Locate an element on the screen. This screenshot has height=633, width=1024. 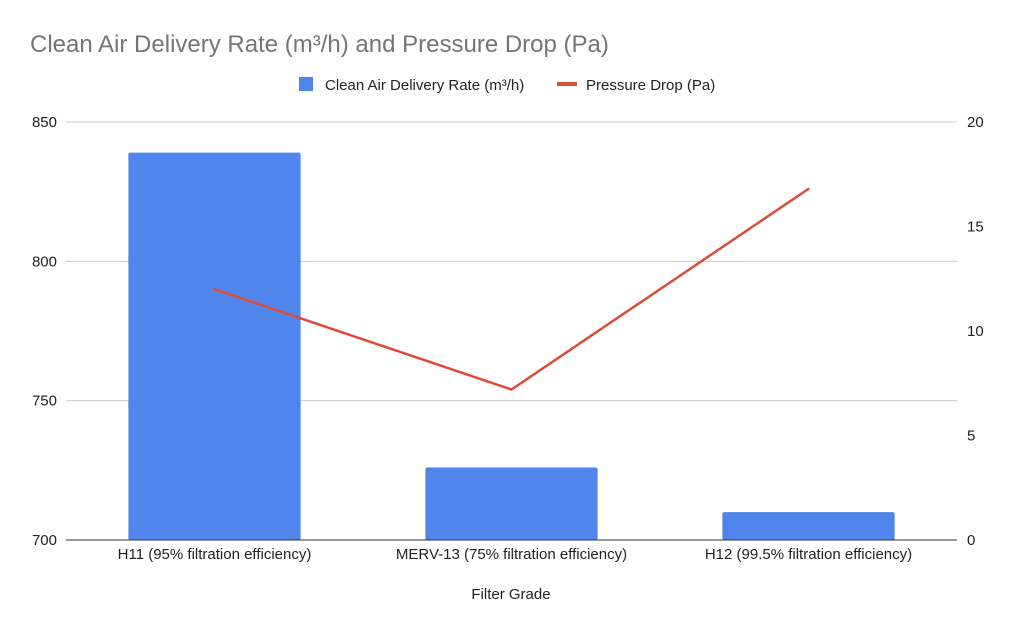
y-right-tick-label: 20 is located at coordinates (975, 122).